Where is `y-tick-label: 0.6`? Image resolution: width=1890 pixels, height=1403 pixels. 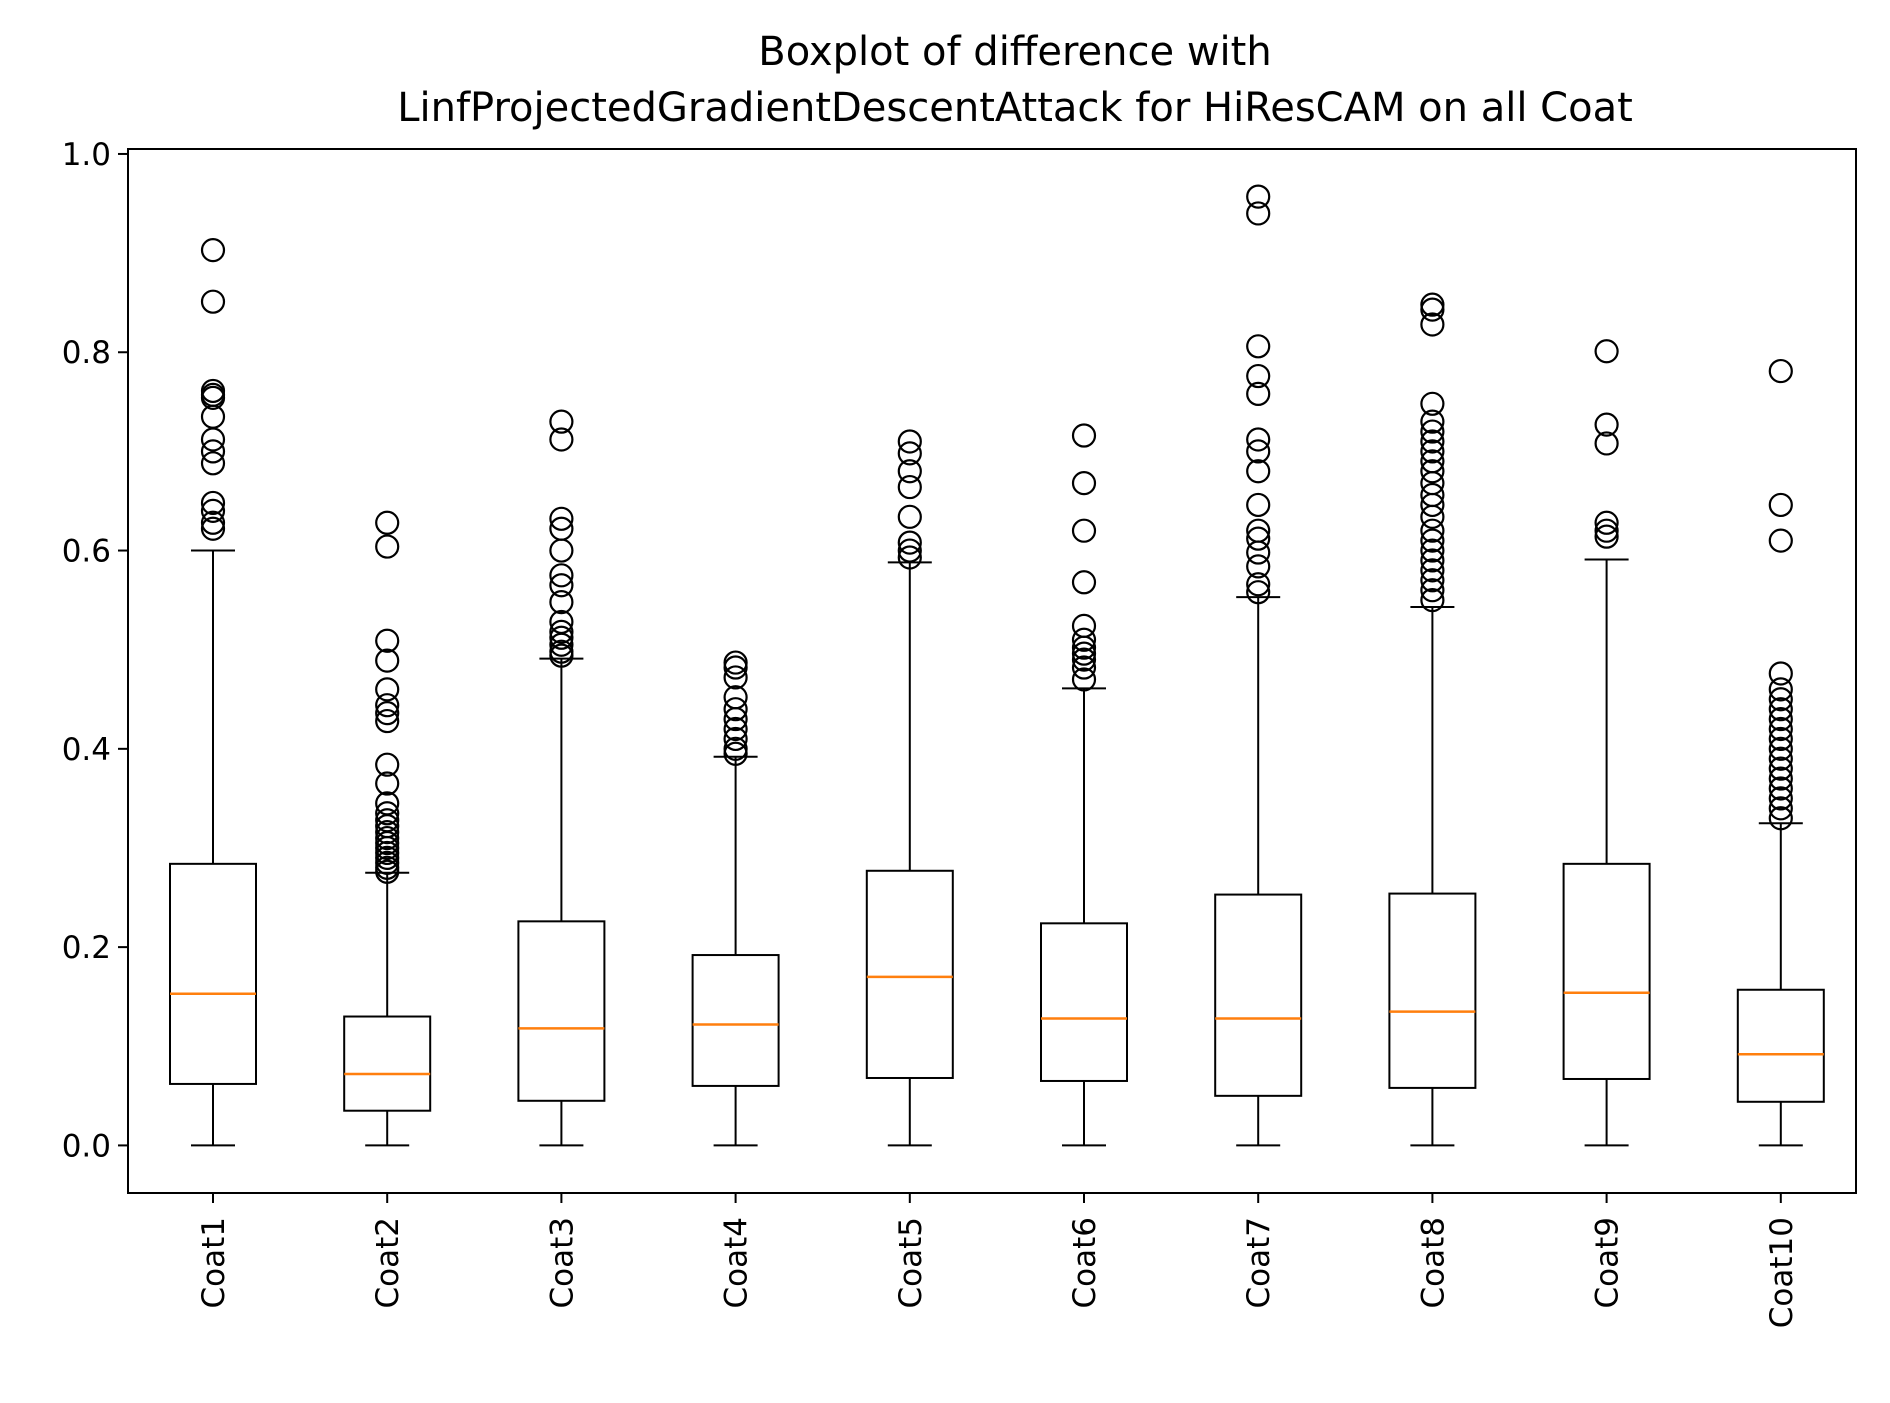
y-tick-label: 0.6 is located at coordinates (86, 552).